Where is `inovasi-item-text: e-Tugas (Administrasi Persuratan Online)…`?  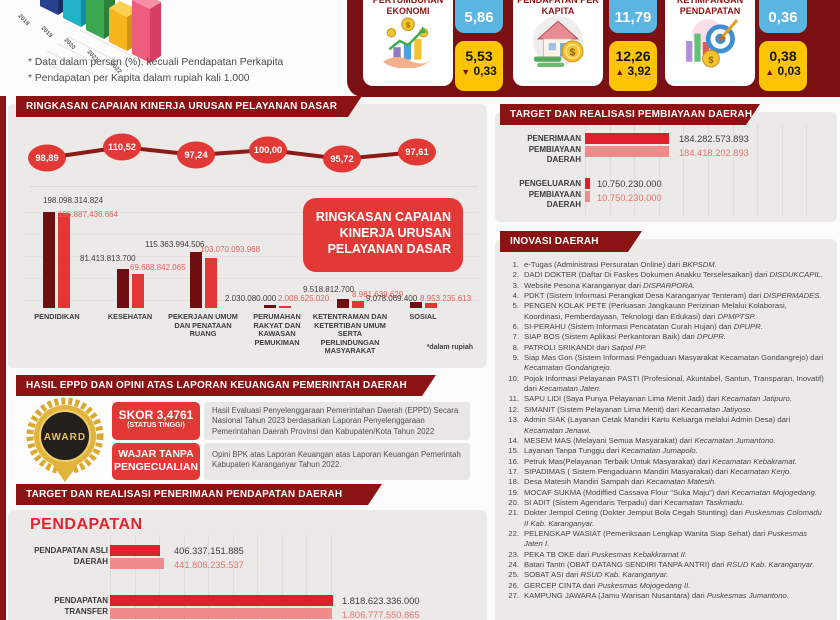
inovasi-item-text: e-Tugas (Administrasi Persuratan Online)… is located at coordinates (602, 264).